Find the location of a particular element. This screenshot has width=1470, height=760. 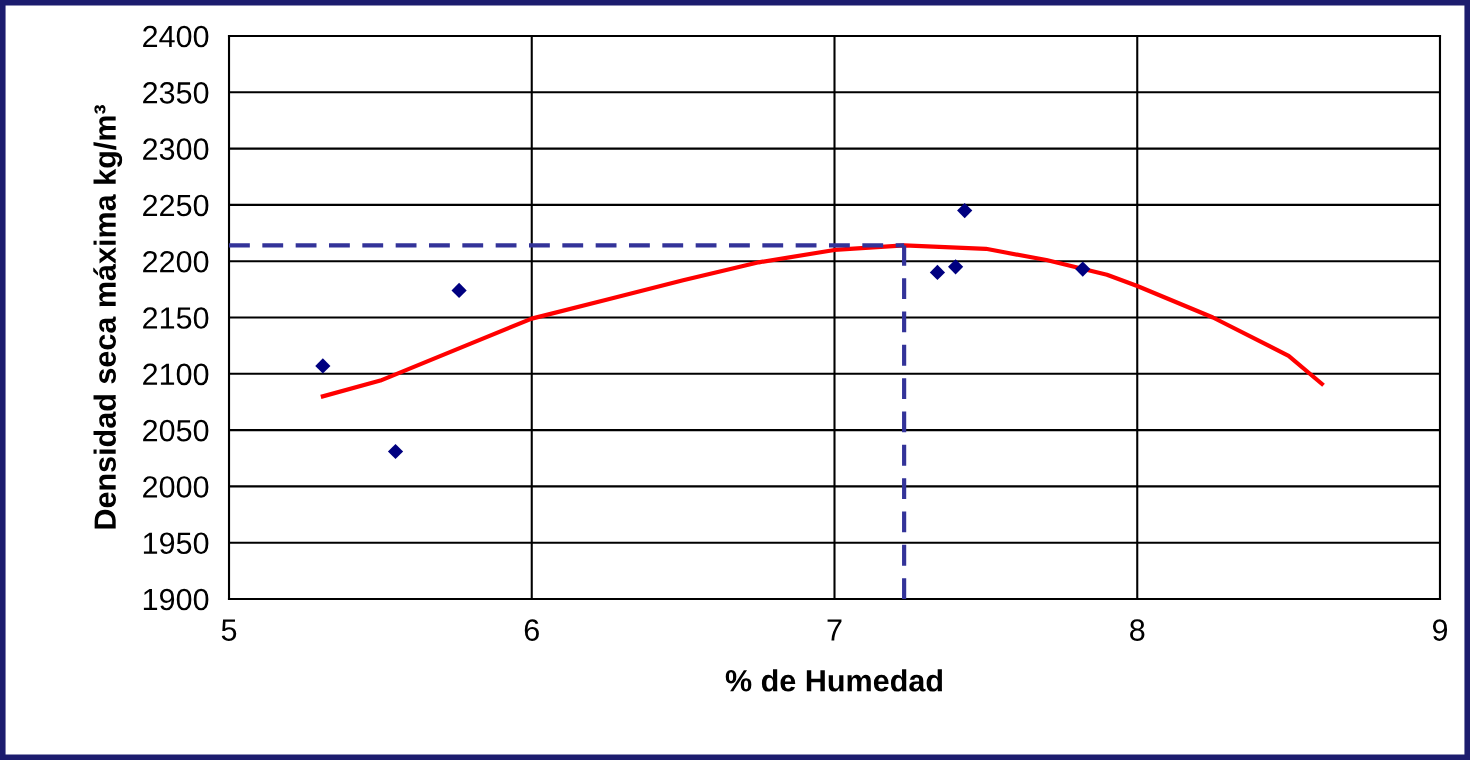

x-tick-label: 7 is located at coordinates (834, 630).